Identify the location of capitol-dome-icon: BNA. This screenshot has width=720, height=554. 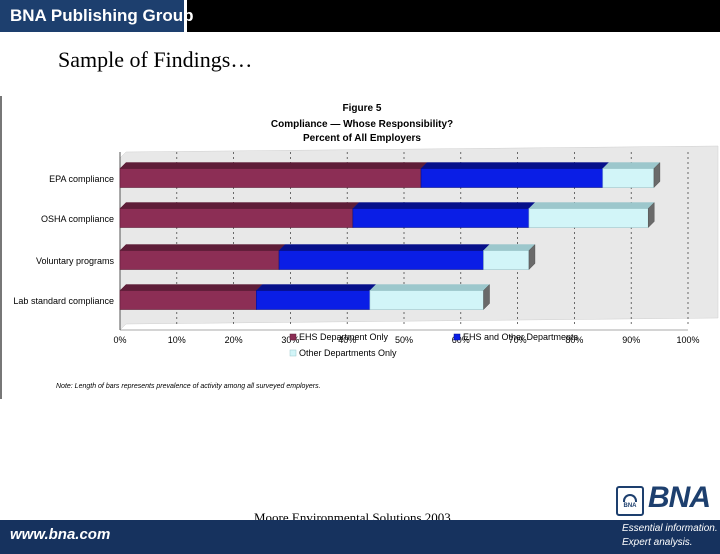
(630, 501).